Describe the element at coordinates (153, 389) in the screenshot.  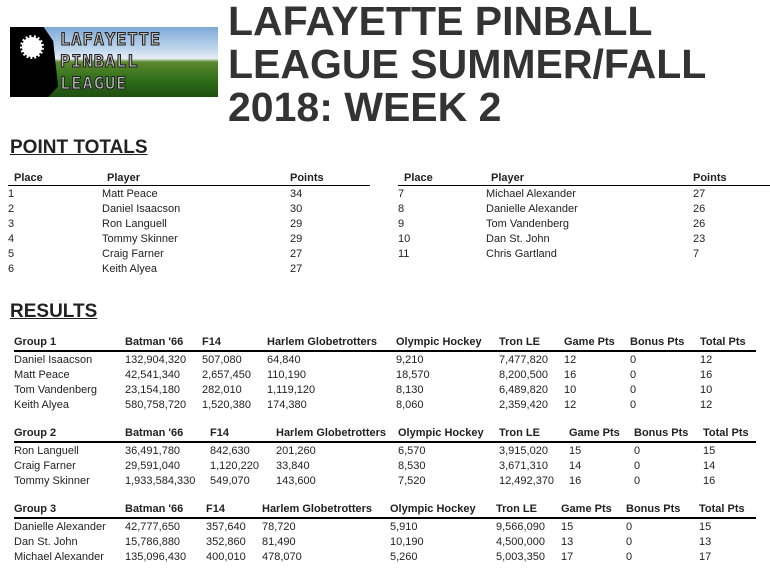
I see `batman-66-cell: 23,154,180` at that location.